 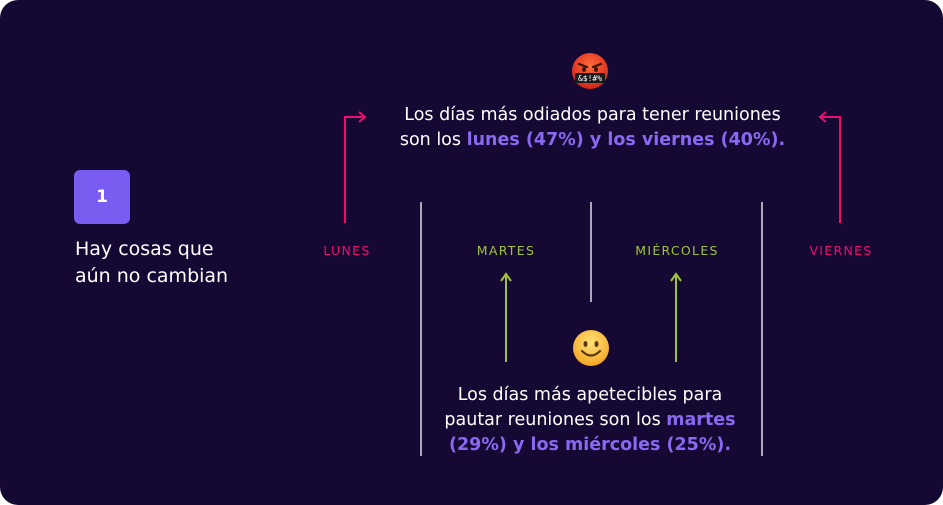 What do you see at coordinates (555, 420) in the screenshot?
I see `bottom-statement-prefix: pautar reuniones son los` at bounding box center [555, 420].